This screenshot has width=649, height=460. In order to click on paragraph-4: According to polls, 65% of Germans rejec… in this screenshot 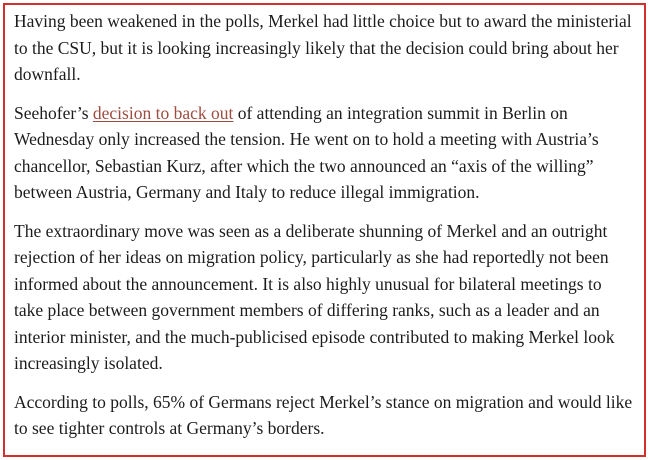, I will do `click(323, 415)`.